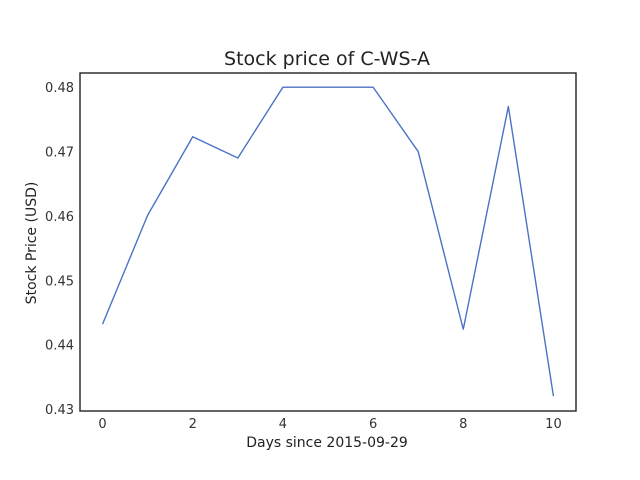 The height and width of the screenshot is (480, 640). I want to click on x-axis-label: Days since 2015-09-29, so click(327, 443).